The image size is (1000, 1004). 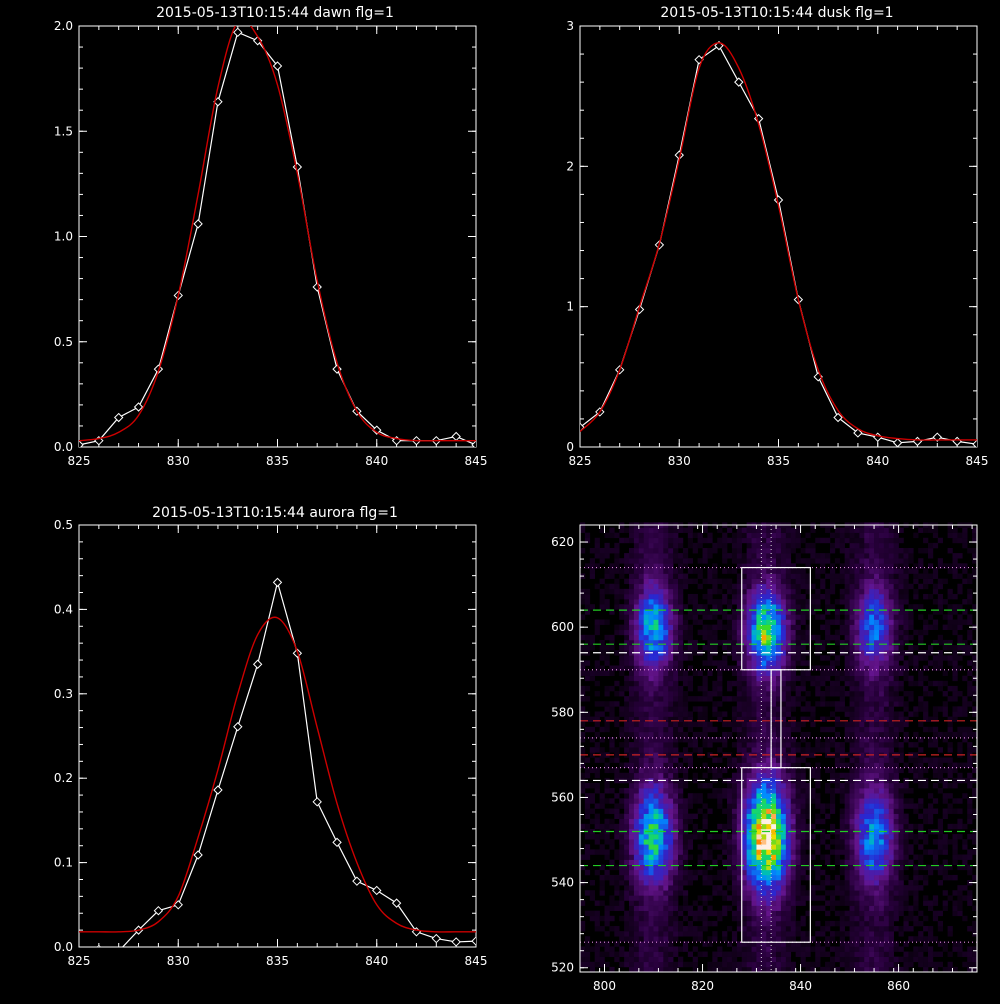 I want to click on y-tick-label: 0.1, so click(x=63, y=863).